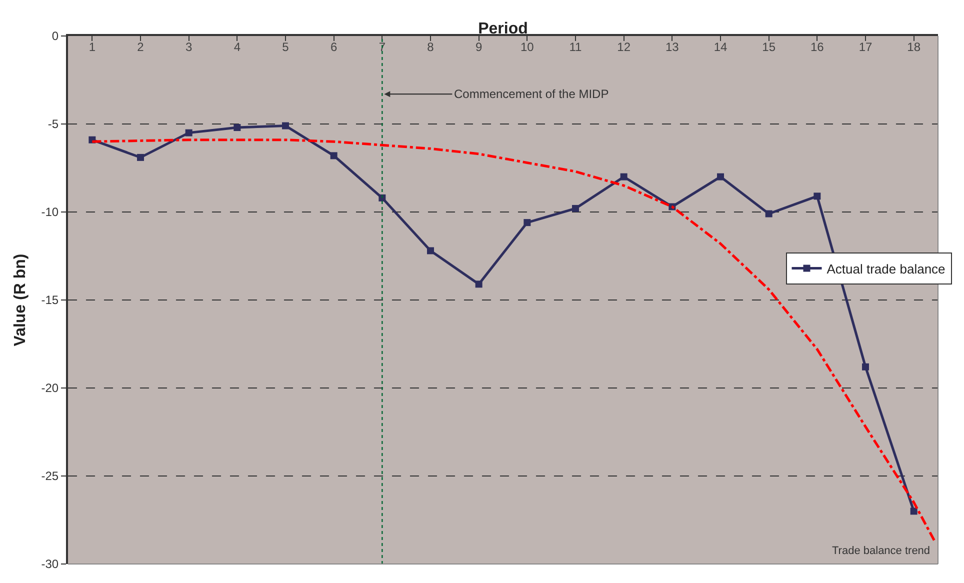  What do you see at coordinates (721, 47) in the screenshot?
I see `x-tick-label: 14` at bounding box center [721, 47].